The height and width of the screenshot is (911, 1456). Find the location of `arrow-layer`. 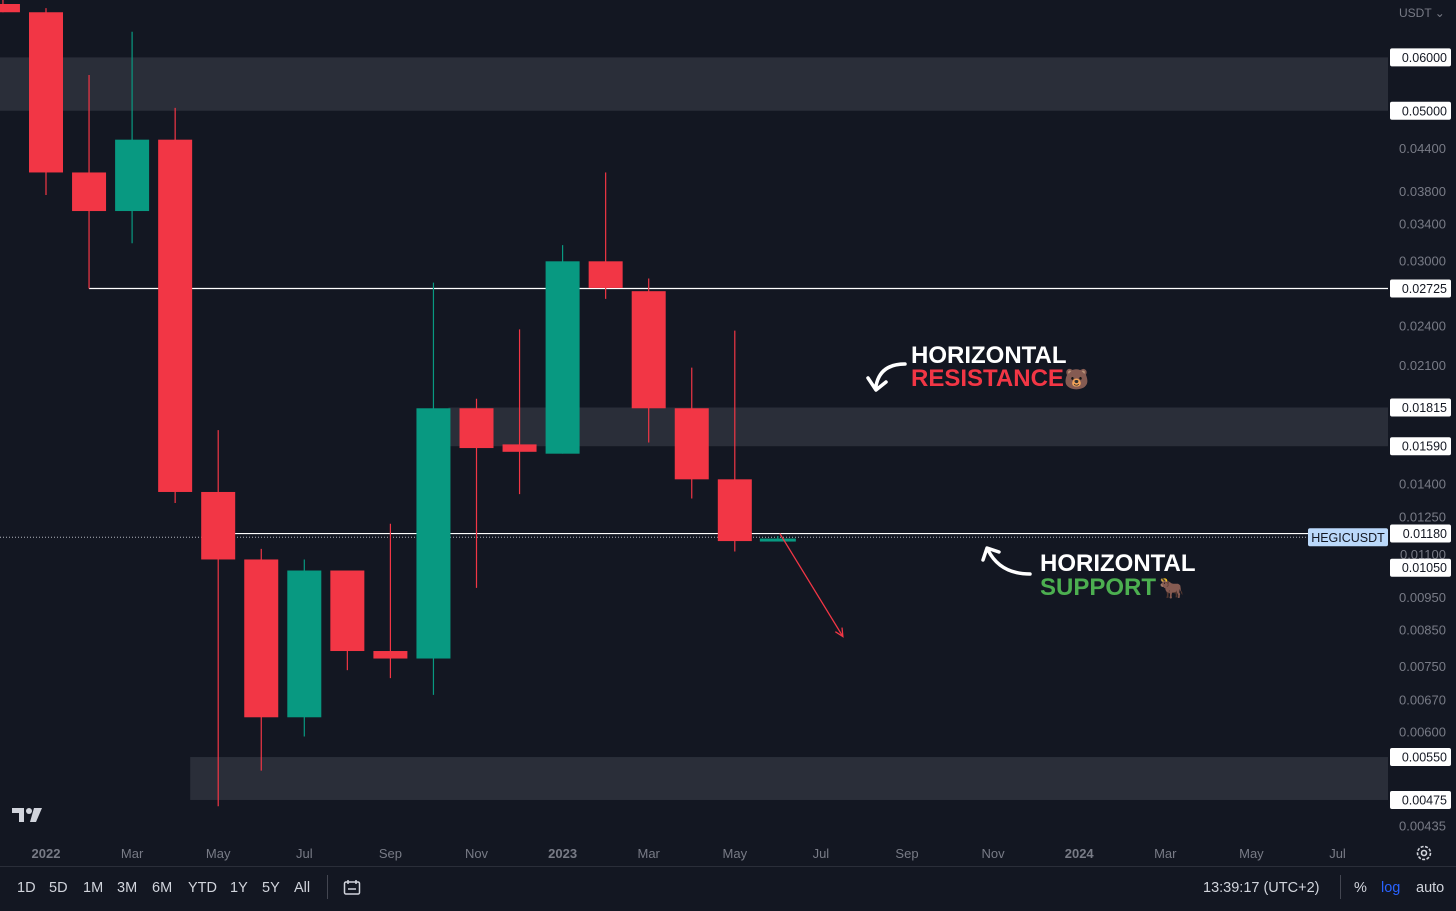

arrow-layer is located at coordinates (811, 585).